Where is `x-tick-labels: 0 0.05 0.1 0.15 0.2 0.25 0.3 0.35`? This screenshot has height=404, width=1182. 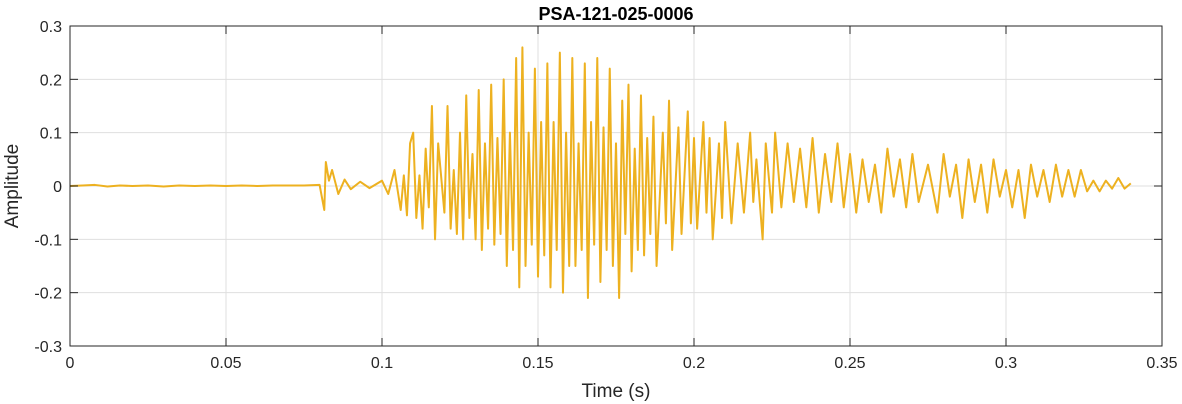 x-tick-labels: 0 0.05 0.1 0.15 0.2 0.25 0.3 0.35 is located at coordinates (622, 363).